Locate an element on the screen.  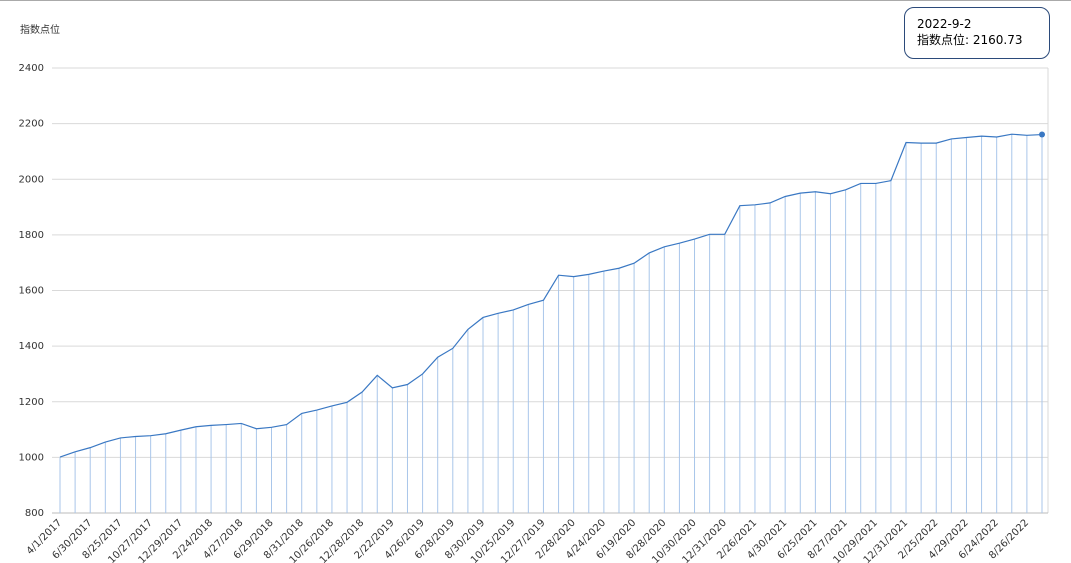
tooltip: 2022-9-2 指数点位: 2160.73 is located at coordinates (977, 33).